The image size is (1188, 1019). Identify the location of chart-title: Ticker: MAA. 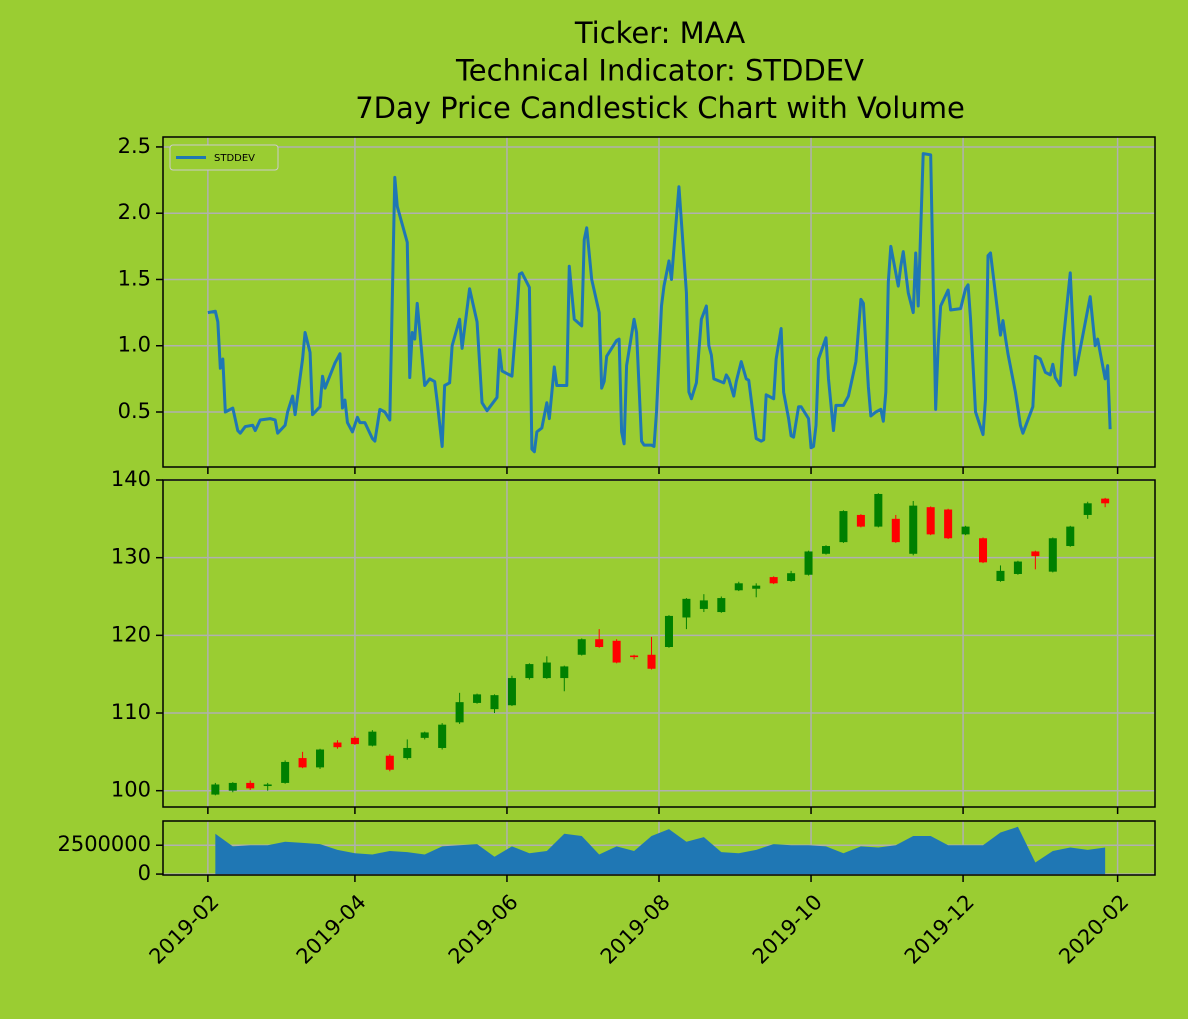
(659, 33).